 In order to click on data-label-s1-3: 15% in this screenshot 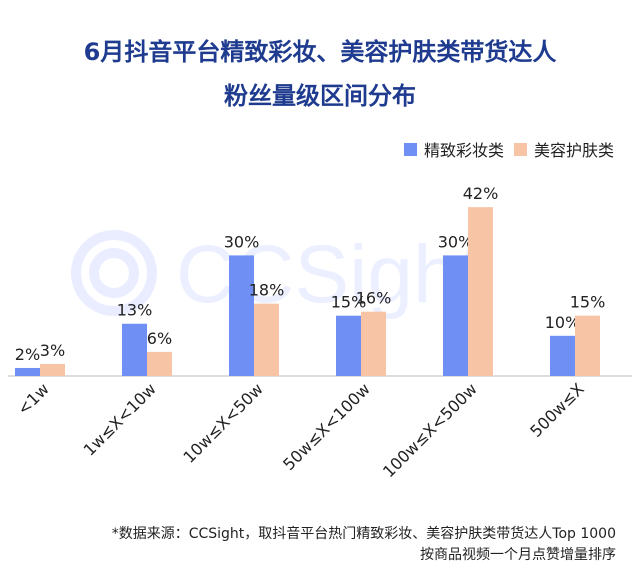, I will do `click(349, 302)`.